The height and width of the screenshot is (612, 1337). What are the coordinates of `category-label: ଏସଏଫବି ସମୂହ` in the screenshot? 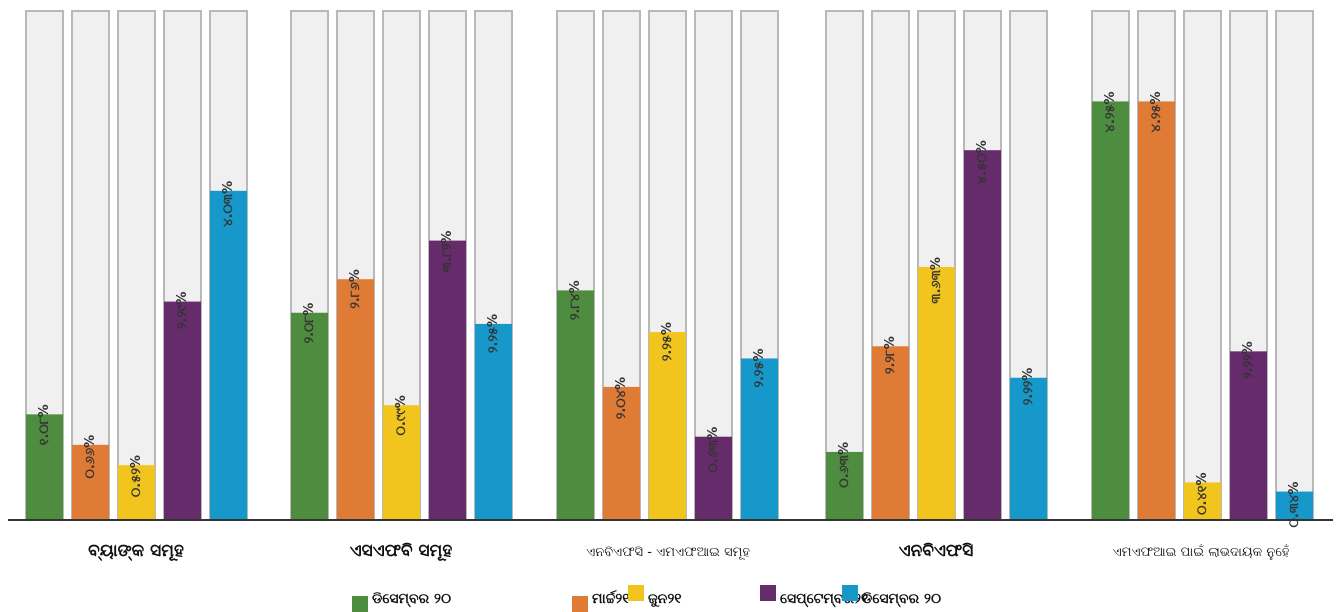 It's located at (401, 551).